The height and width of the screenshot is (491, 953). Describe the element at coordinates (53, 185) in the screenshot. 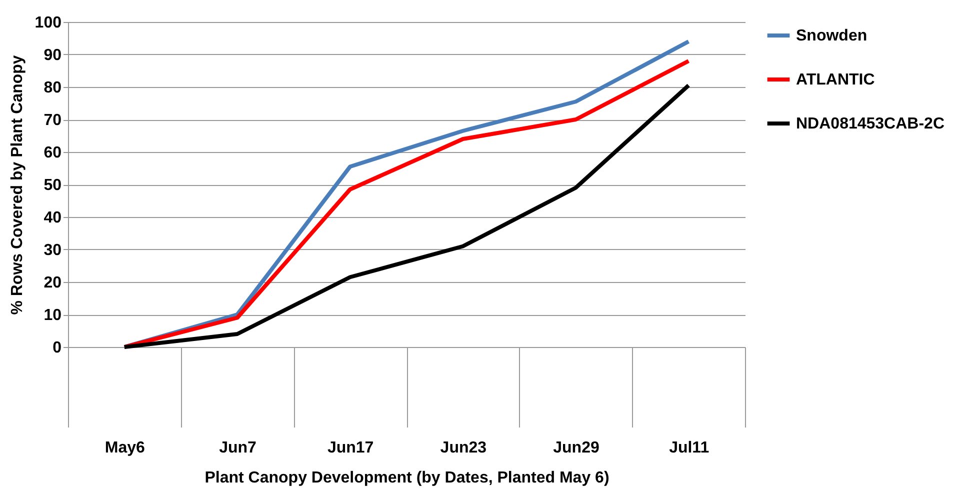

I see `y-tick-label: 50` at that location.